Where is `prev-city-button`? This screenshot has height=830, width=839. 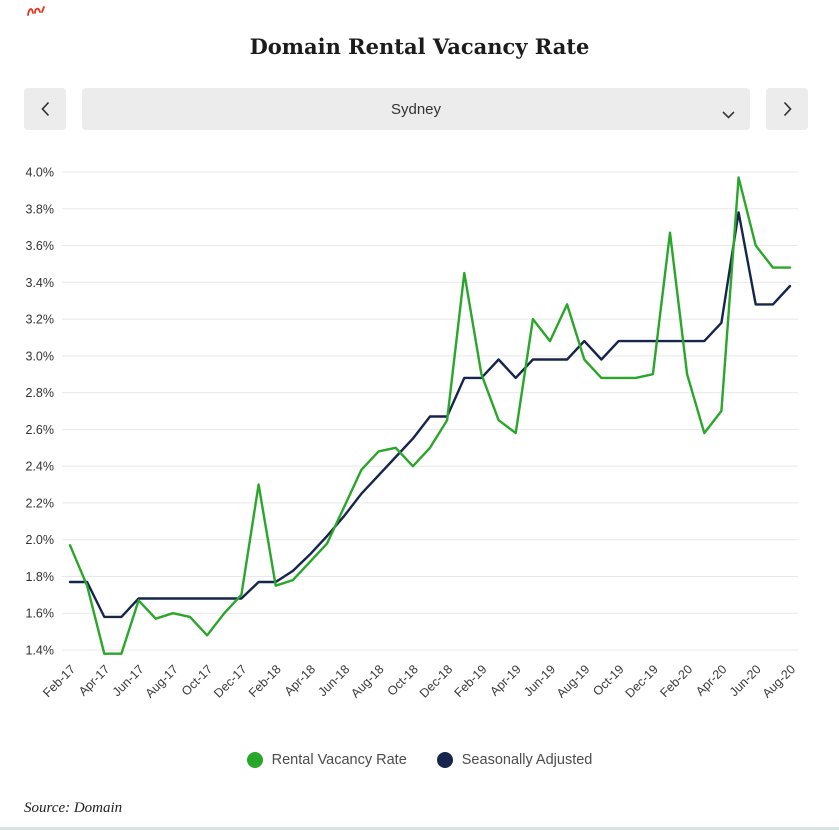 prev-city-button is located at coordinates (45, 109).